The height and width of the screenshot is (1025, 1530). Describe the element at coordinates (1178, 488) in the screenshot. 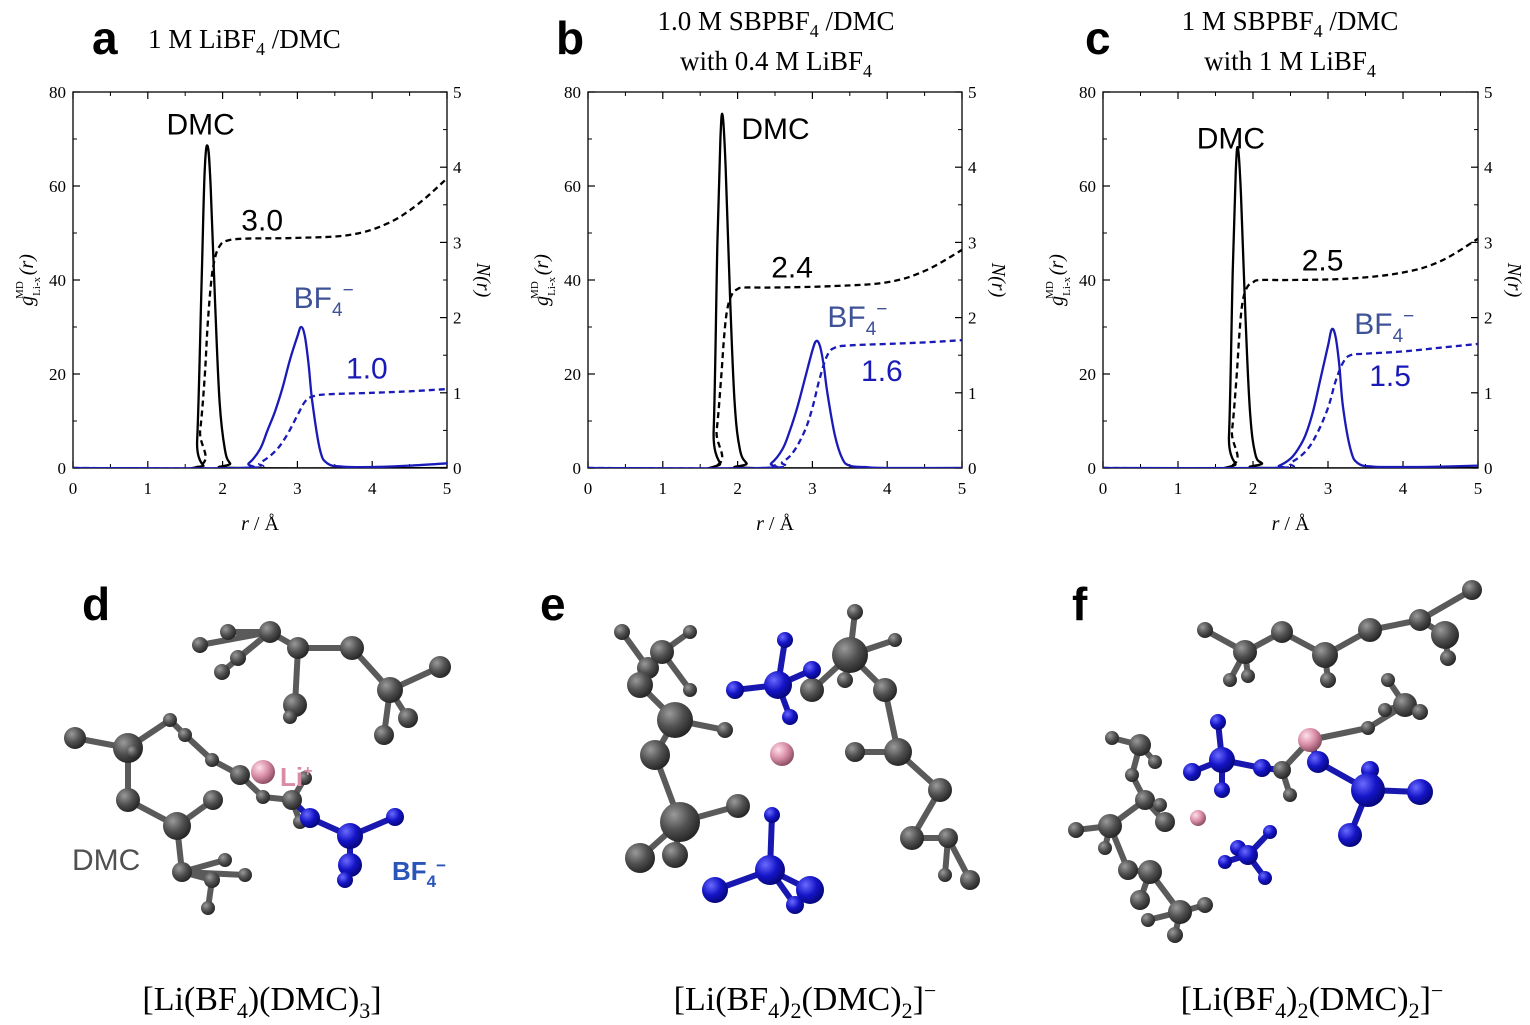

I see `x-tick-label: 1` at that location.